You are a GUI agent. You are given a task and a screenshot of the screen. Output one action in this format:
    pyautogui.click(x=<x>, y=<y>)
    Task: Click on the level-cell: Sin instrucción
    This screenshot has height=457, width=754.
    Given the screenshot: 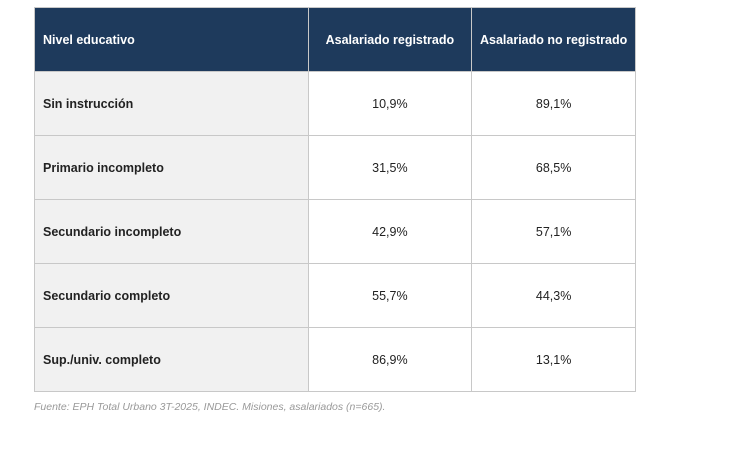 What is the action you would take?
    pyautogui.click(x=171, y=103)
    